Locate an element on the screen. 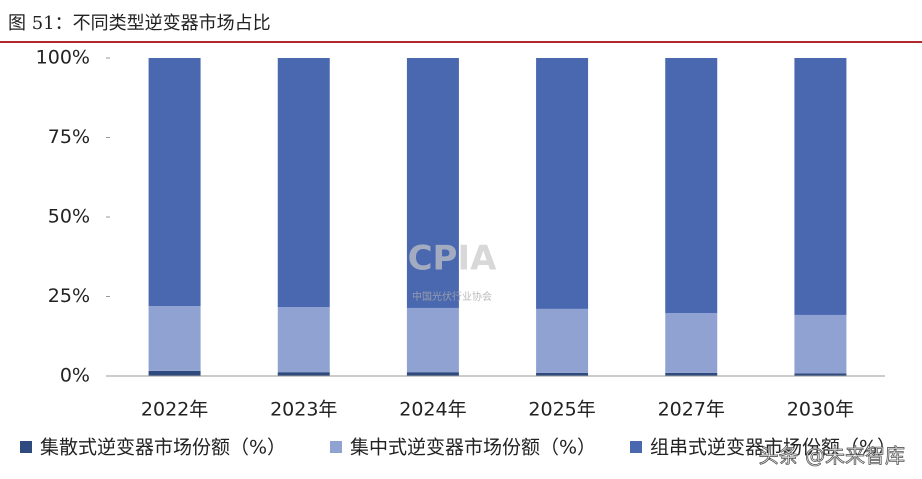  watermark: CPIA is located at coordinates (453, 259).